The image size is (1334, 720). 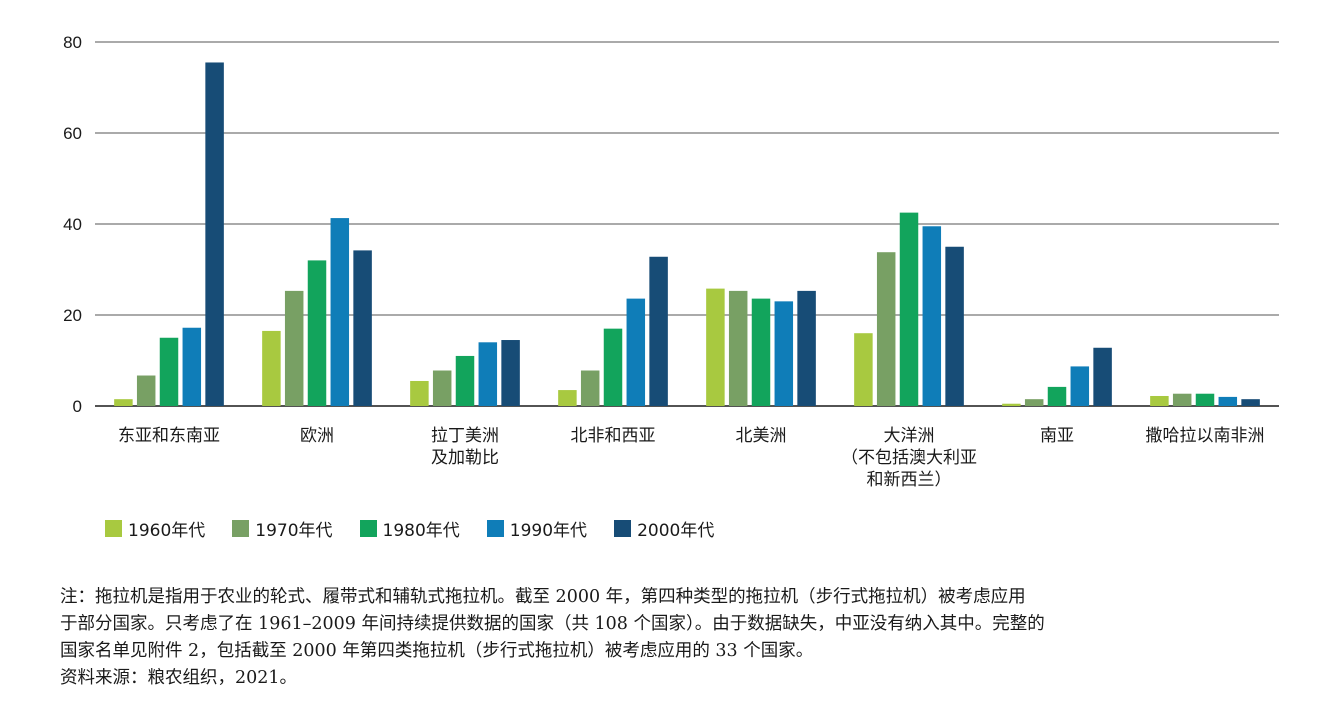 What do you see at coordinates (72, 224) in the screenshot?
I see `y-tick-label: 40` at bounding box center [72, 224].